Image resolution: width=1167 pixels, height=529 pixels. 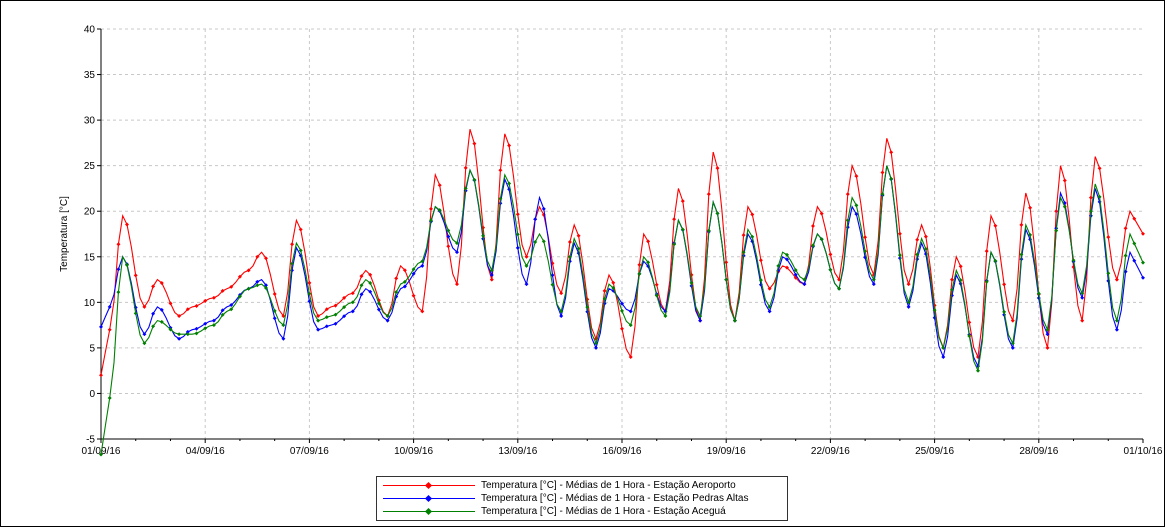 What do you see at coordinates (413, 451) in the screenshot?
I see `x-tick-label: 10/09/16` at bounding box center [413, 451].